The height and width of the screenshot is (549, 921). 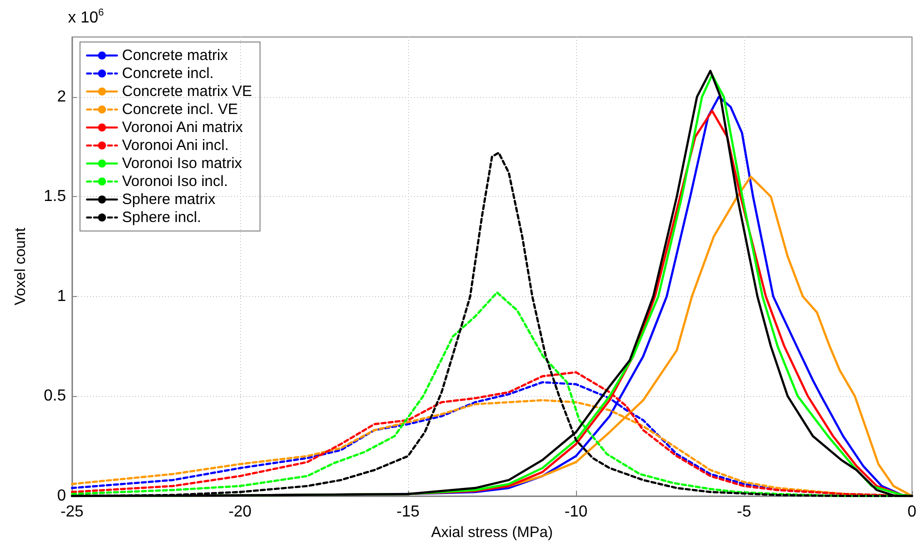 I want to click on y-tick-label: 0, so click(x=61, y=496).